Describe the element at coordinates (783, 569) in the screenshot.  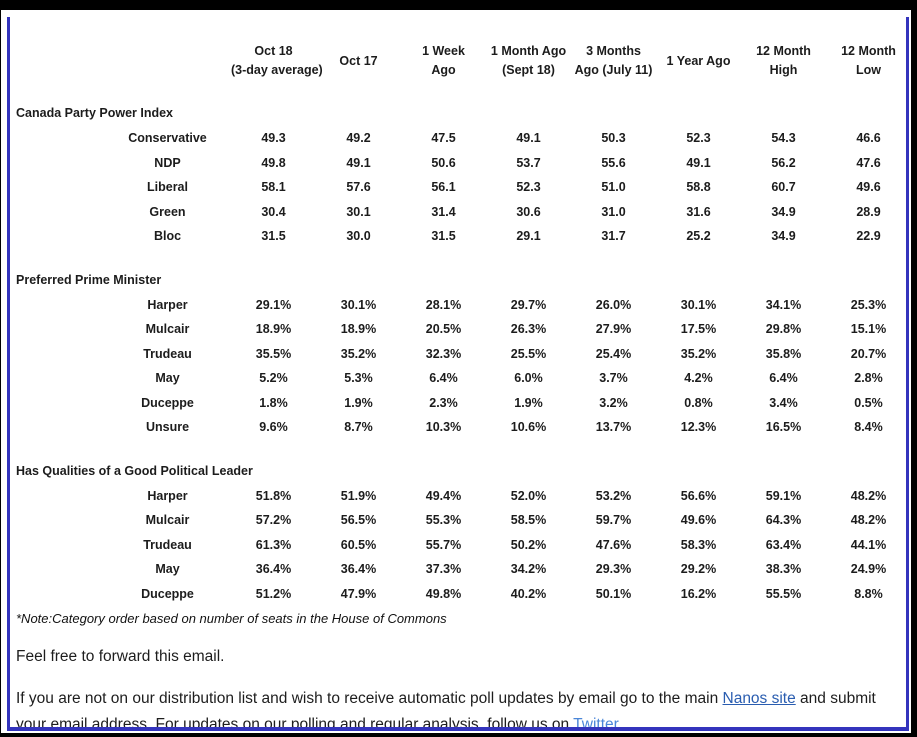
I see `table-cell: 38.3%` at that location.